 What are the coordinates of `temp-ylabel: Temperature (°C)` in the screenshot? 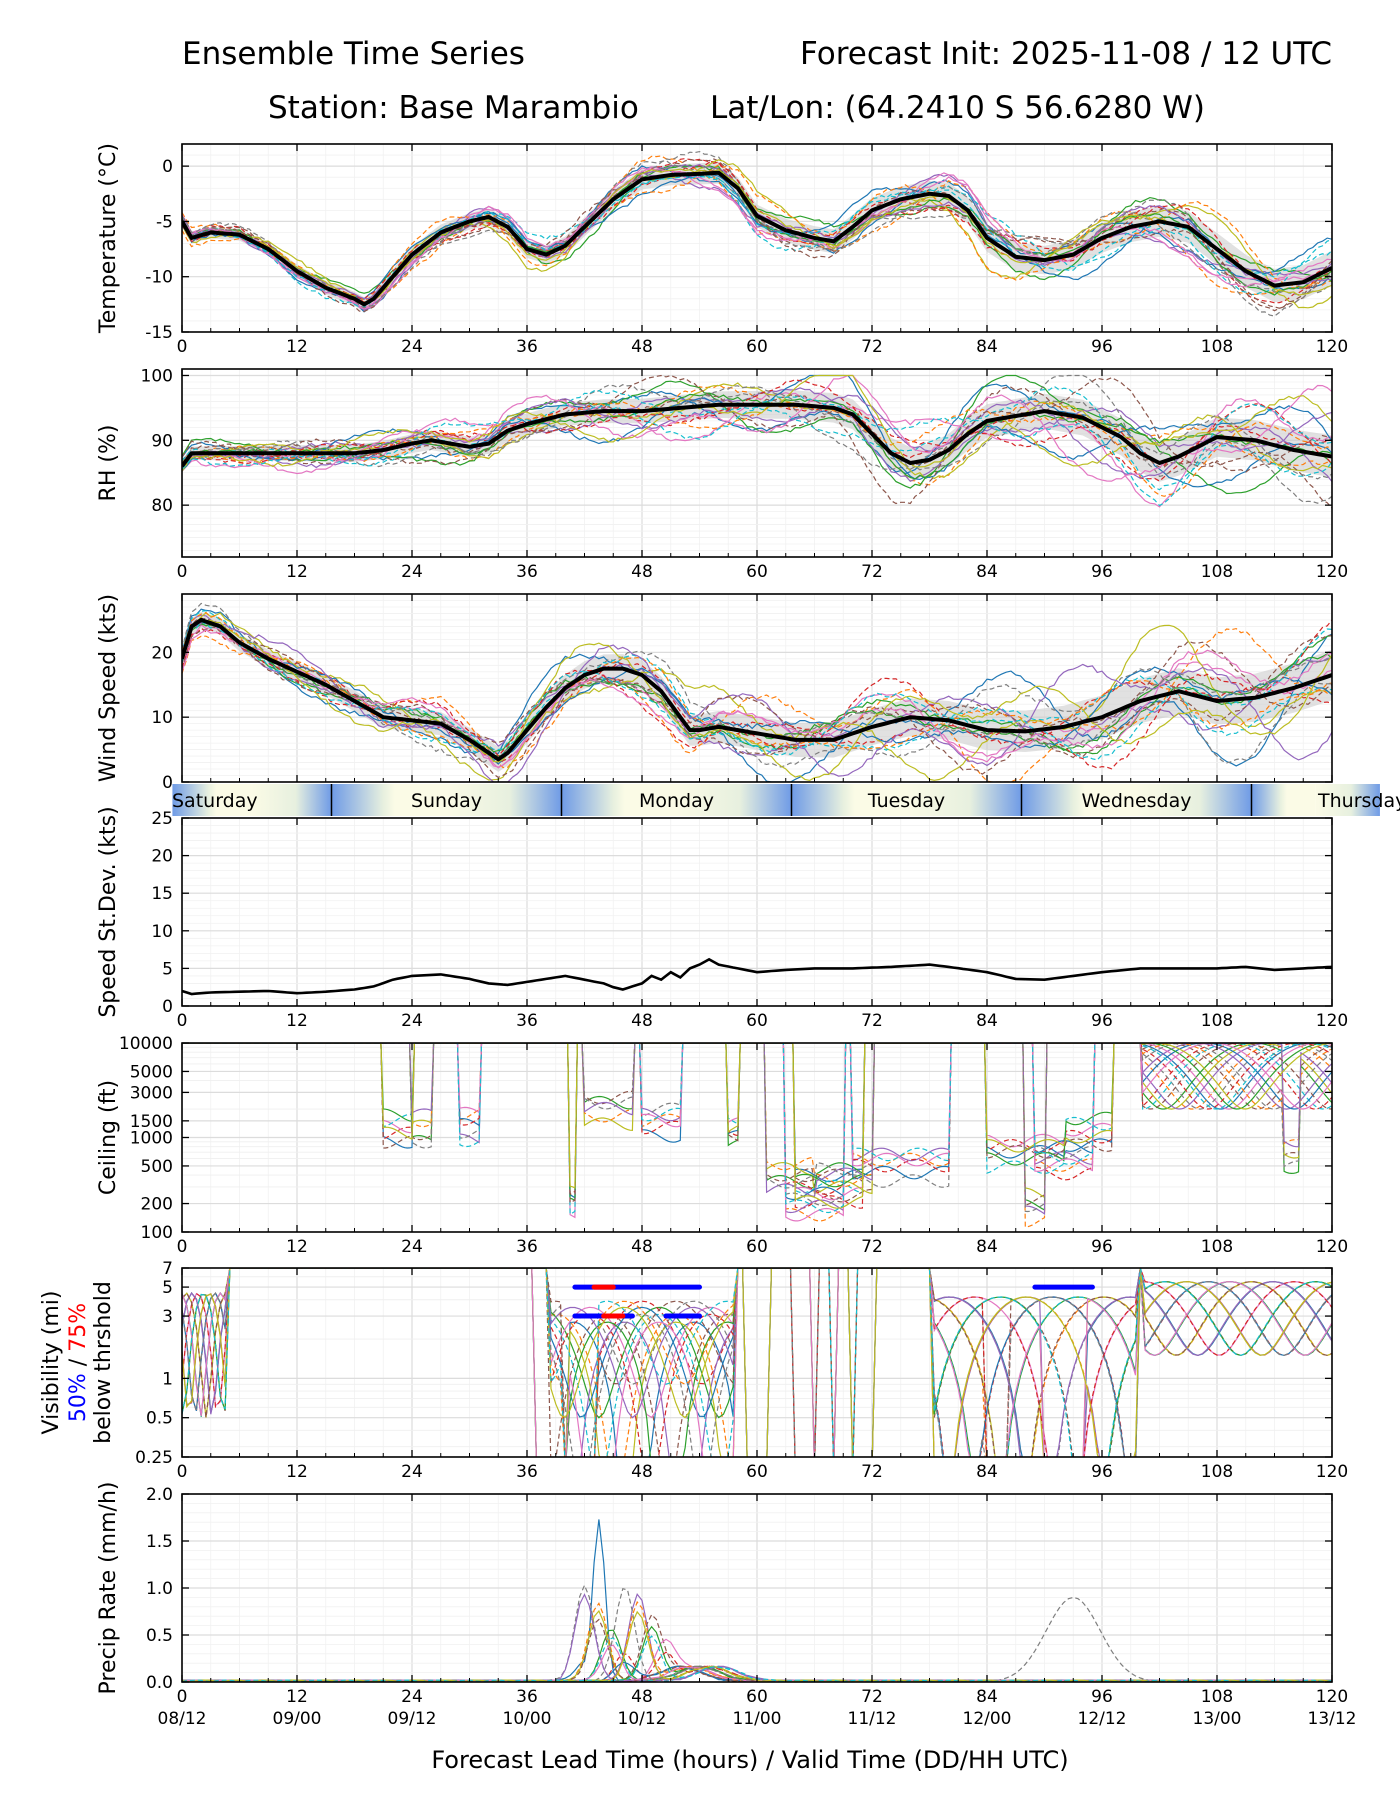 It's located at (108, 238).